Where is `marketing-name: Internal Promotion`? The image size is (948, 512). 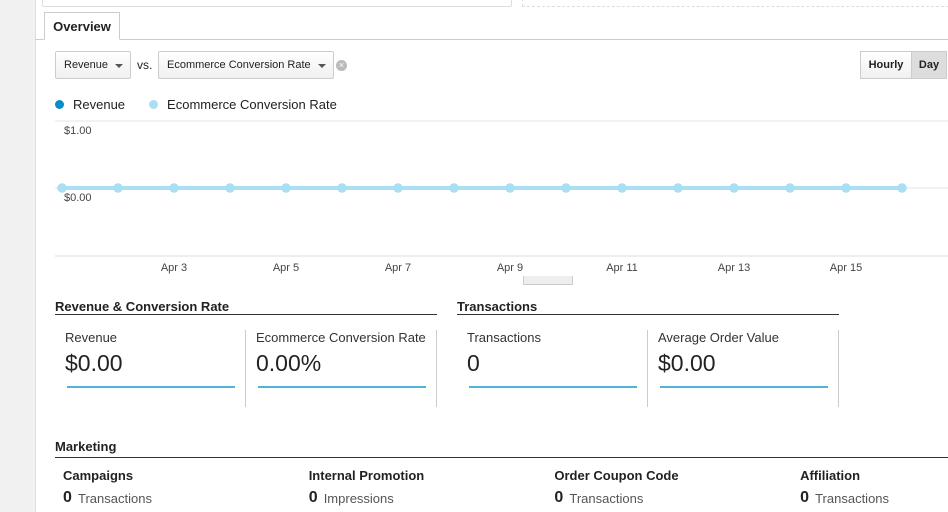
marketing-name: Internal Promotion is located at coordinates (366, 475).